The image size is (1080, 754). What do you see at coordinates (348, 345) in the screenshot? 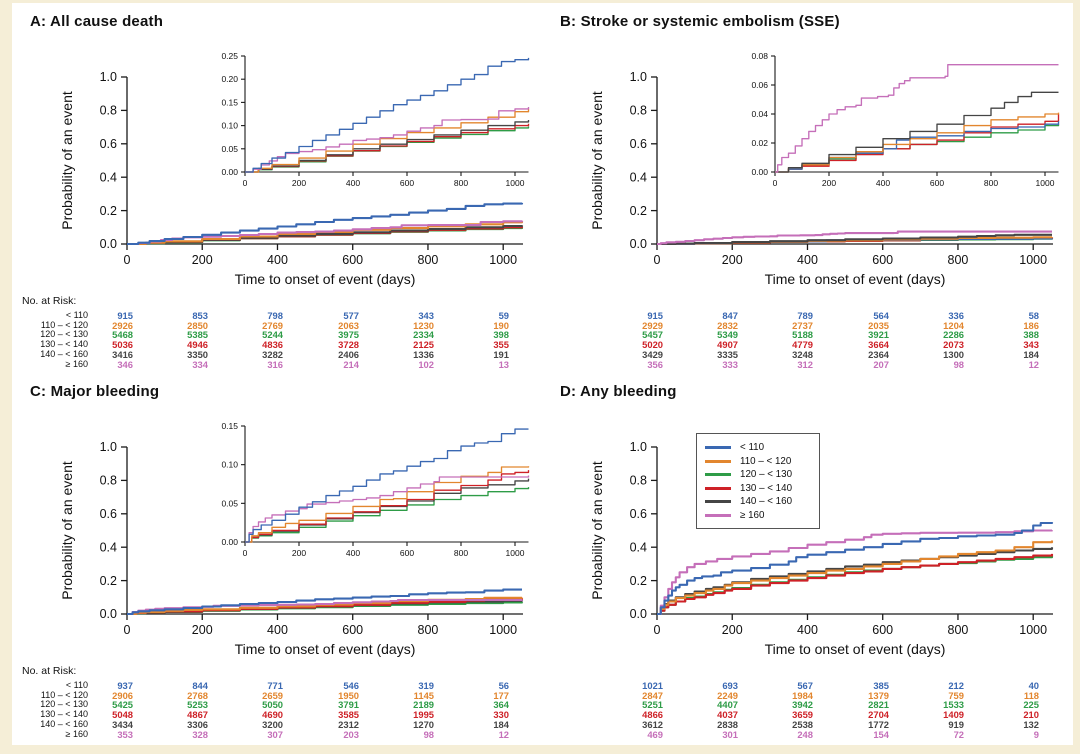
I see `risk-value: 3728` at bounding box center [348, 345].